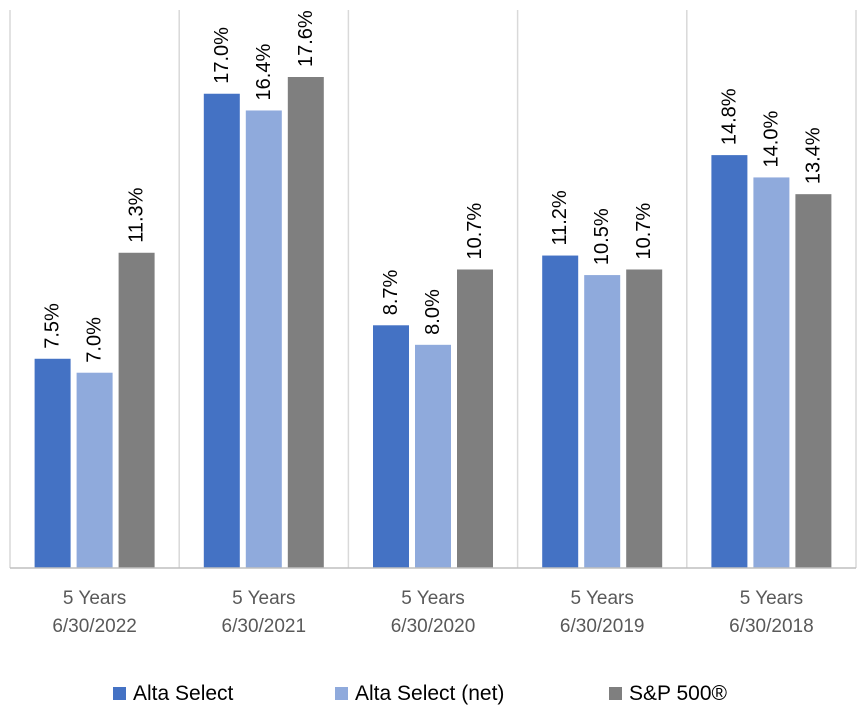  I want to click on legend-label: Alta Select, so click(183, 693).